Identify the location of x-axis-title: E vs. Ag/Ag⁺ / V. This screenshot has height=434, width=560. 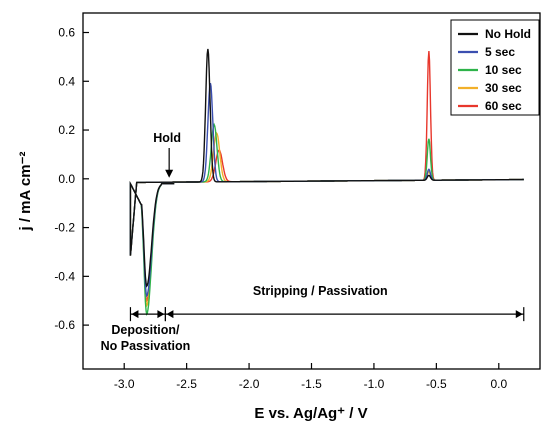
(310, 413).